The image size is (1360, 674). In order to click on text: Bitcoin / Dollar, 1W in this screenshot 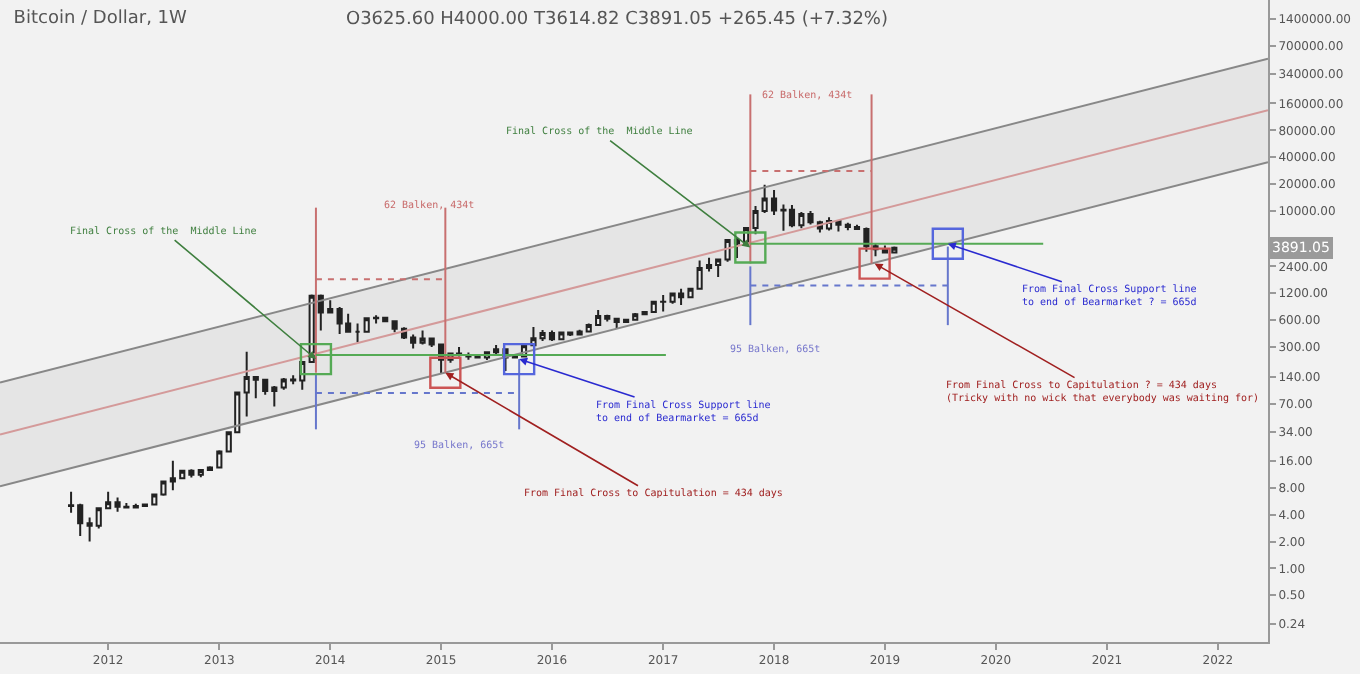, I will do `click(100, 18)`.